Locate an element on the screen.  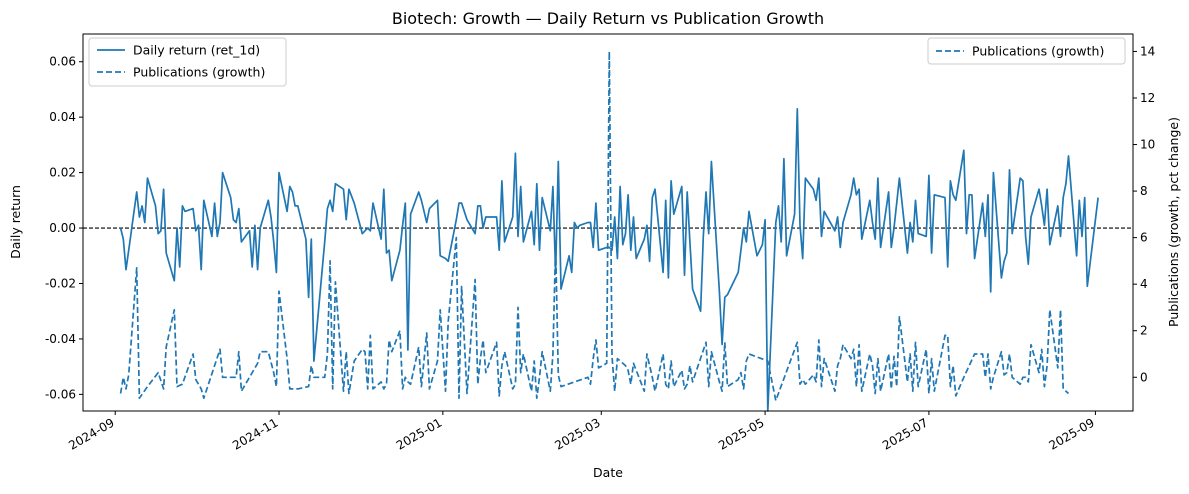
y2-tick-label: 4 is located at coordinates (1144, 284).